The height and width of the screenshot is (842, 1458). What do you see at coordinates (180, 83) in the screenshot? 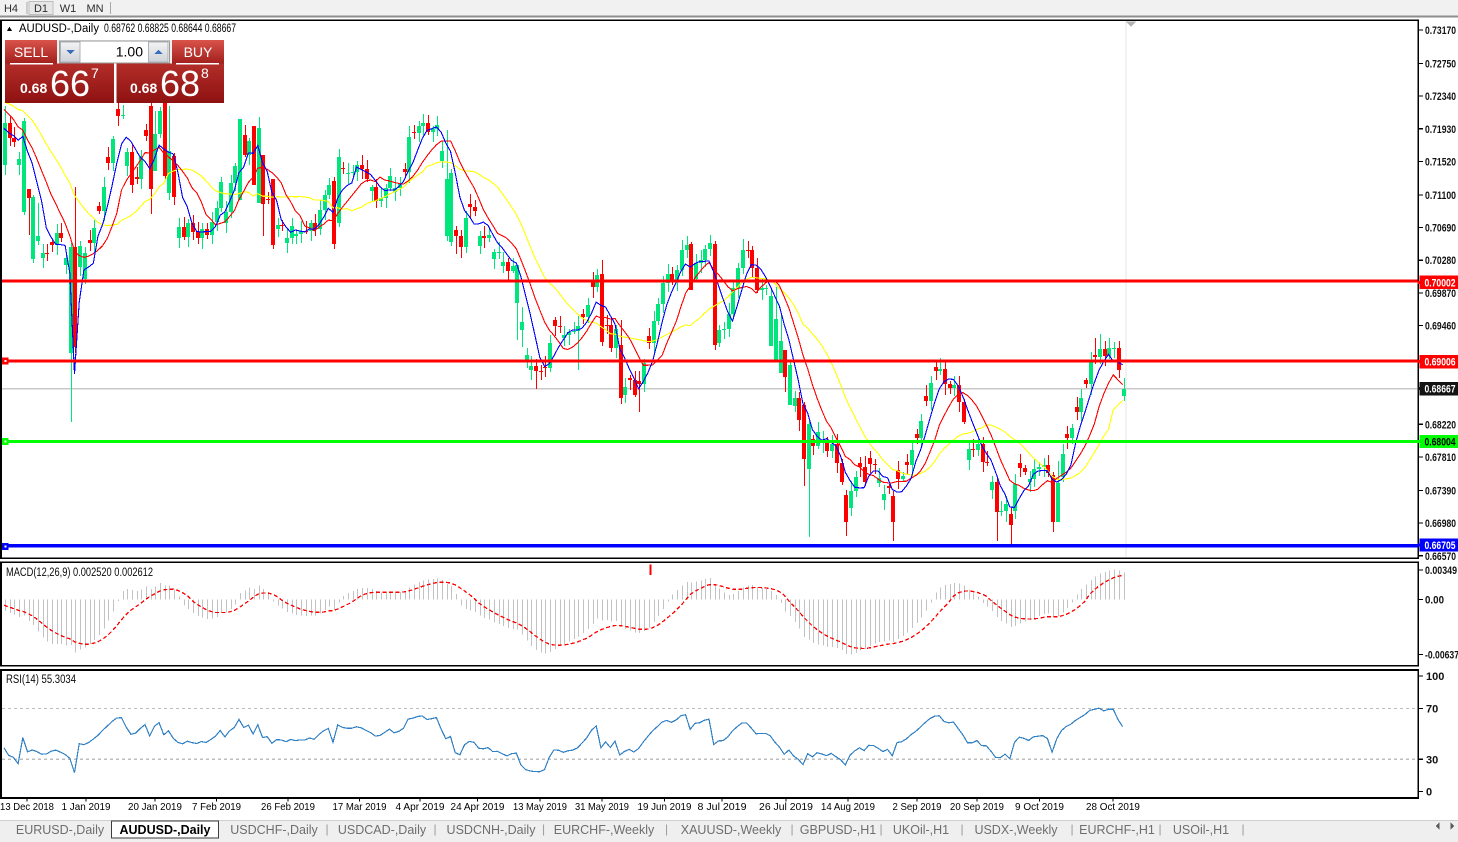
I see `svg-text: 68` at bounding box center [180, 83].